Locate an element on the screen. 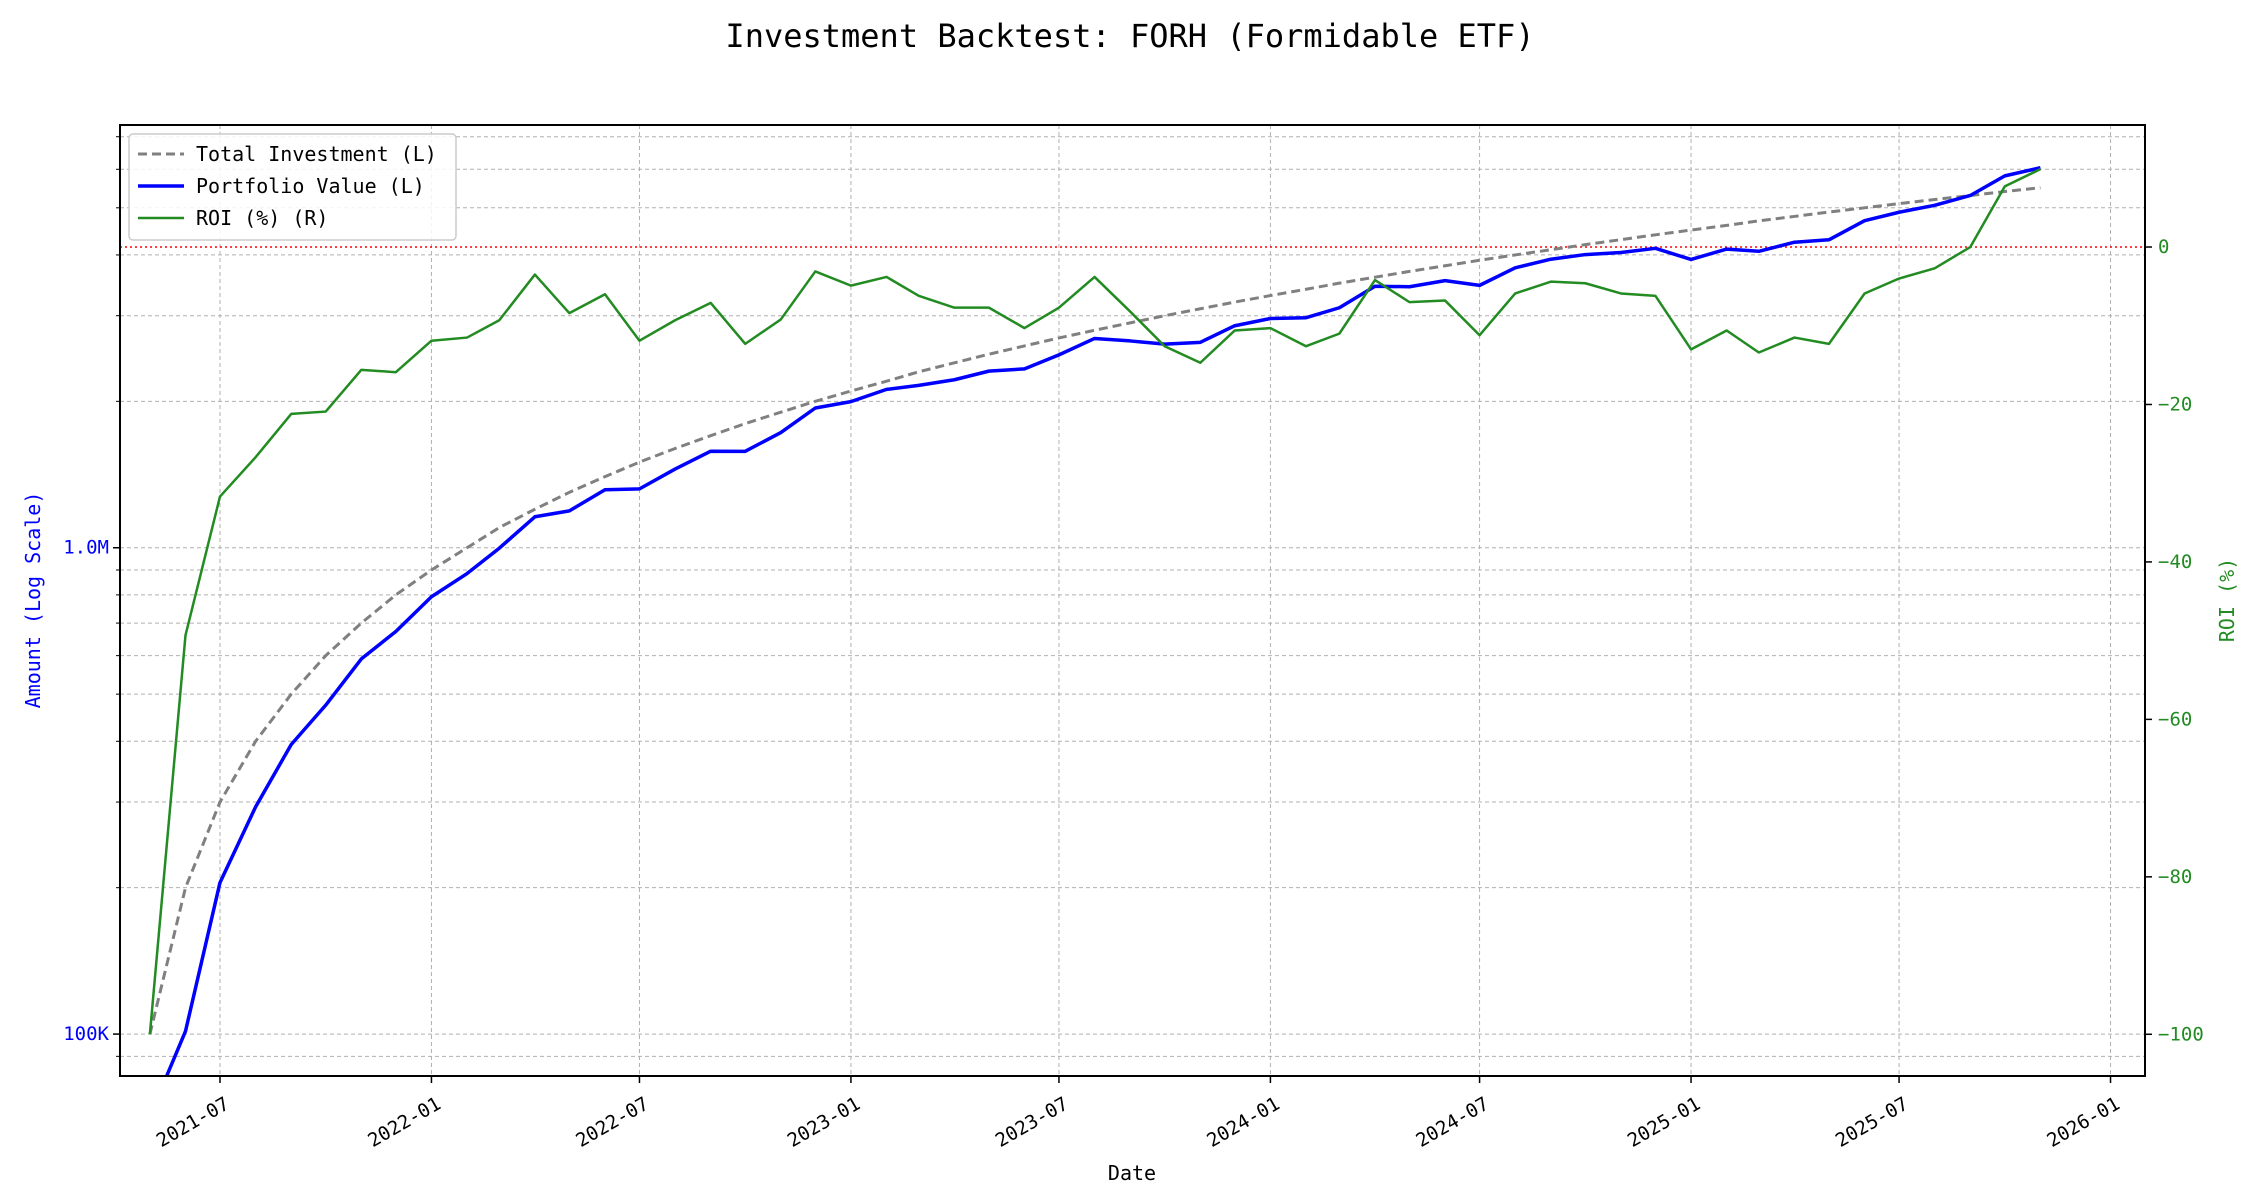  right-axis-label: ROI (%) is located at coordinates (2227, 600).